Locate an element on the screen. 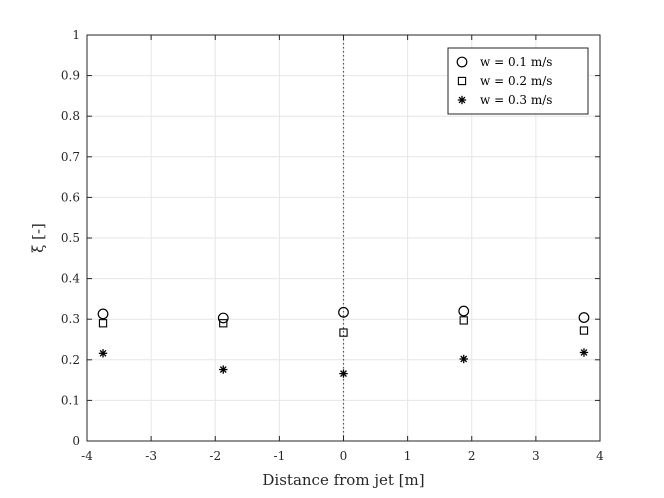  x-tick-label: 0 is located at coordinates (344, 456).